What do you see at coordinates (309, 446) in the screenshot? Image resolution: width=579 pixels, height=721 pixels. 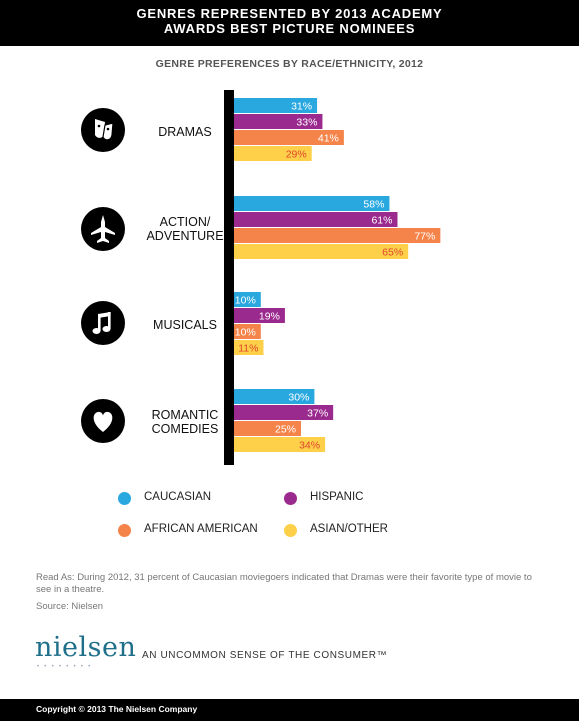 I see `data-label: 34%` at bounding box center [309, 446].